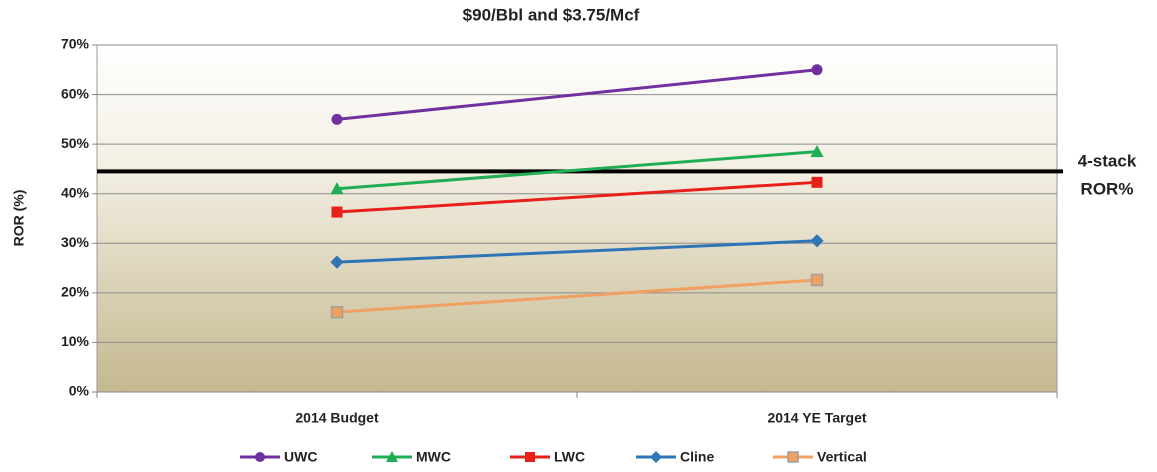 Image resolution: width=1157 pixels, height=472 pixels. What do you see at coordinates (75, 44) in the screenshot?
I see `y-tick-label: 70%` at bounding box center [75, 44].